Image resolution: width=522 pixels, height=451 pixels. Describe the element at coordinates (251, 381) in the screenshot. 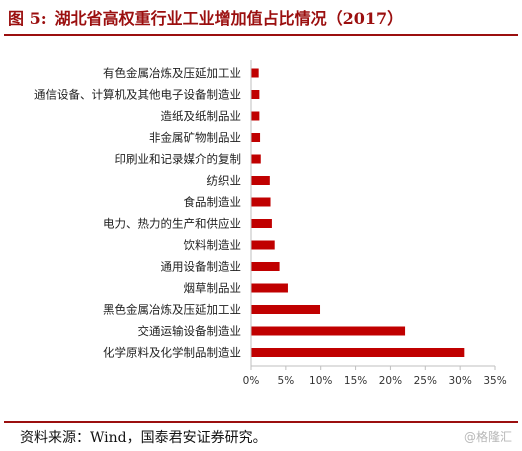

I see `x-tick-label: 0%` at that location.